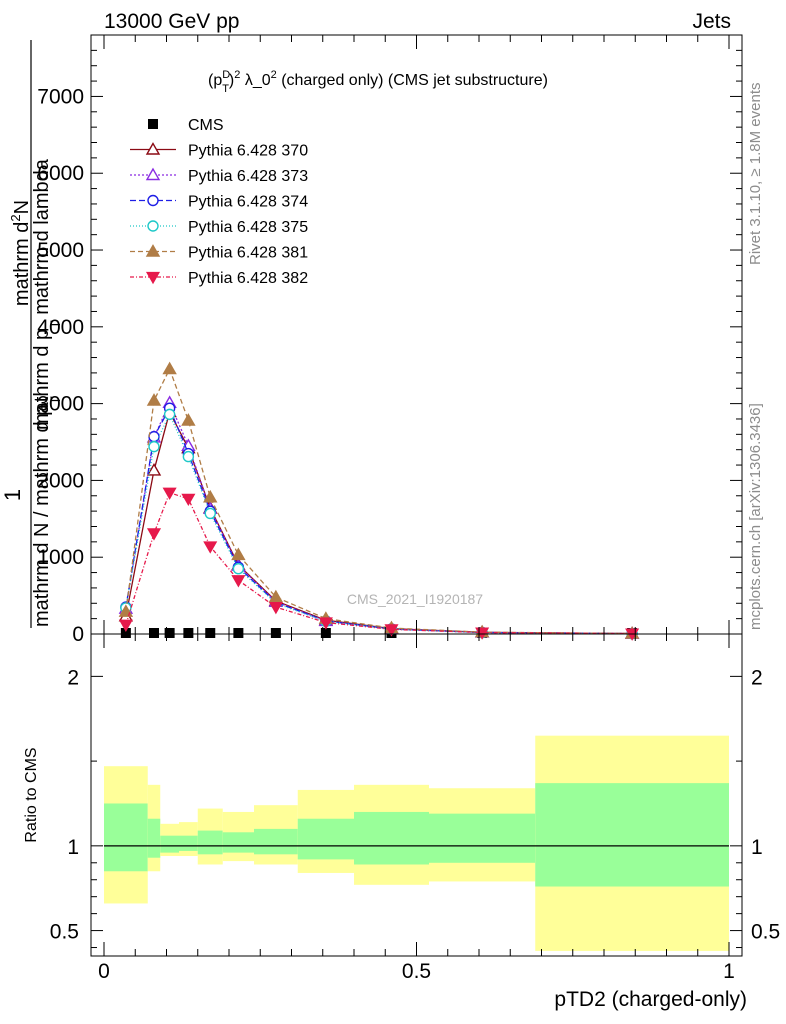 This screenshot has width=786, height=1024. Describe the element at coordinates (226, 75) in the screenshot. I see `title-sup: D` at that location.